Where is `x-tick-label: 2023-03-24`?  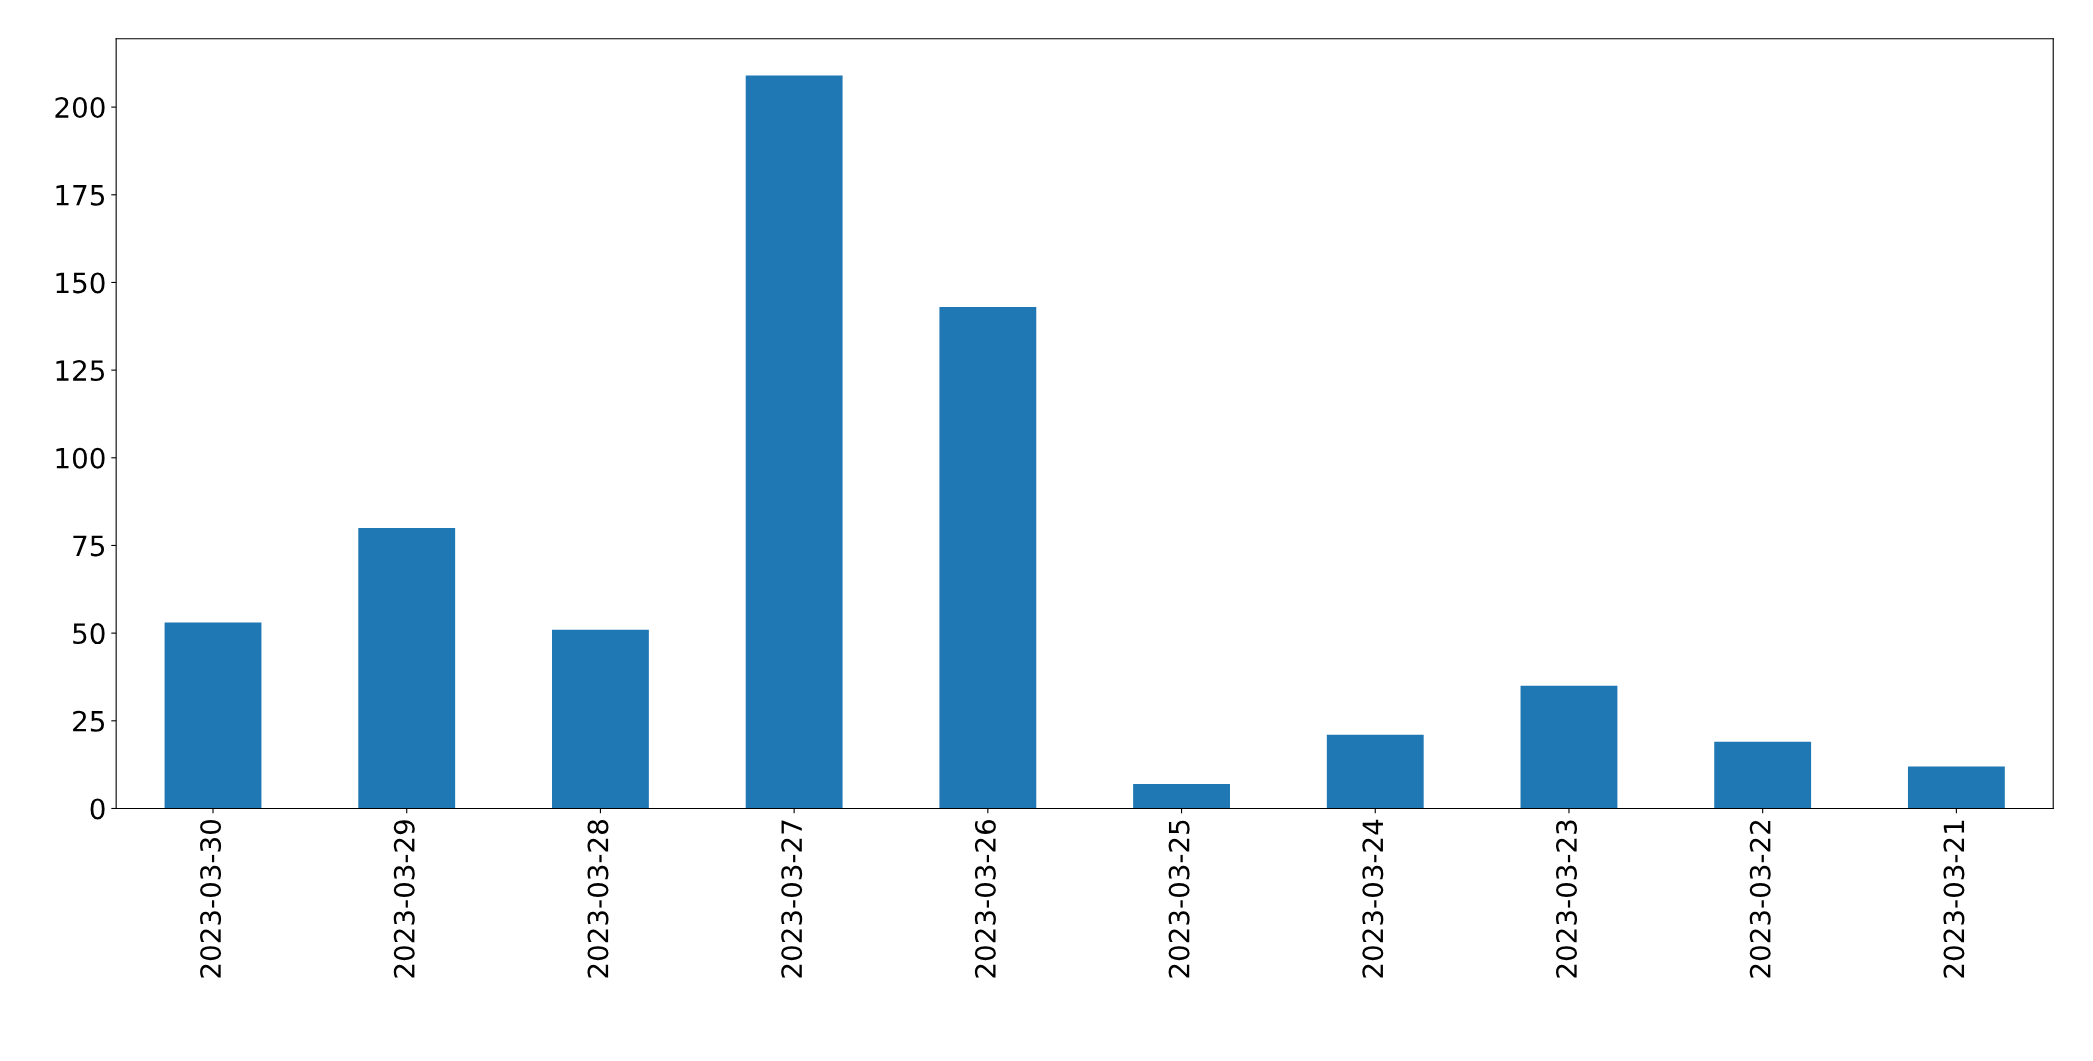
x-tick-label: 2023-03-24 is located at coordinates (1373, 898).